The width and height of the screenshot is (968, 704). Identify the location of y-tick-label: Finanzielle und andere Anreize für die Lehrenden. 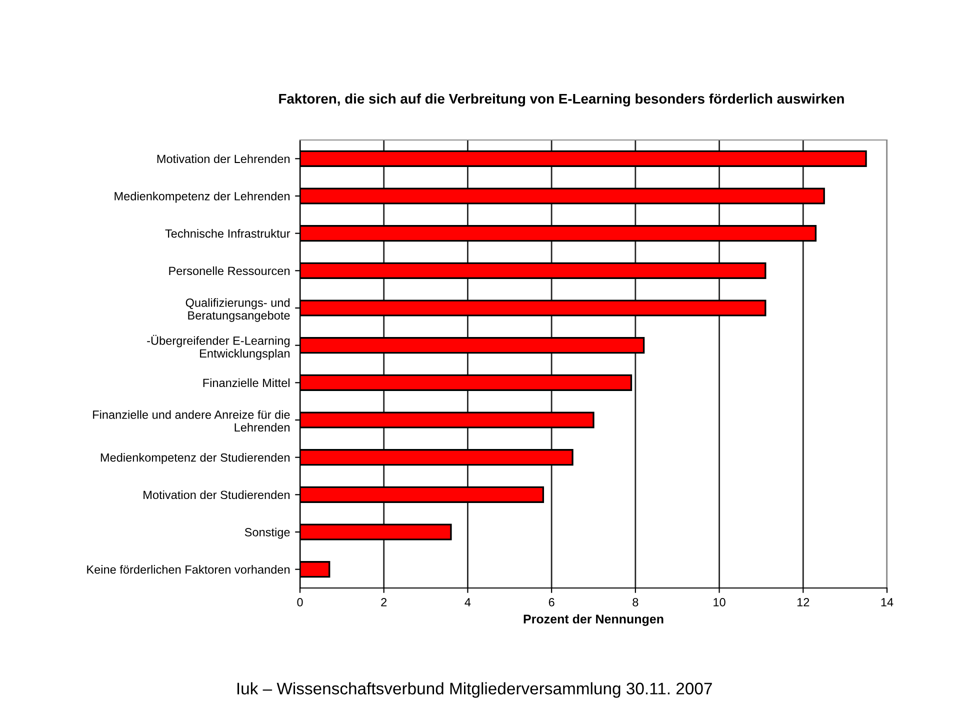
(191, 421).